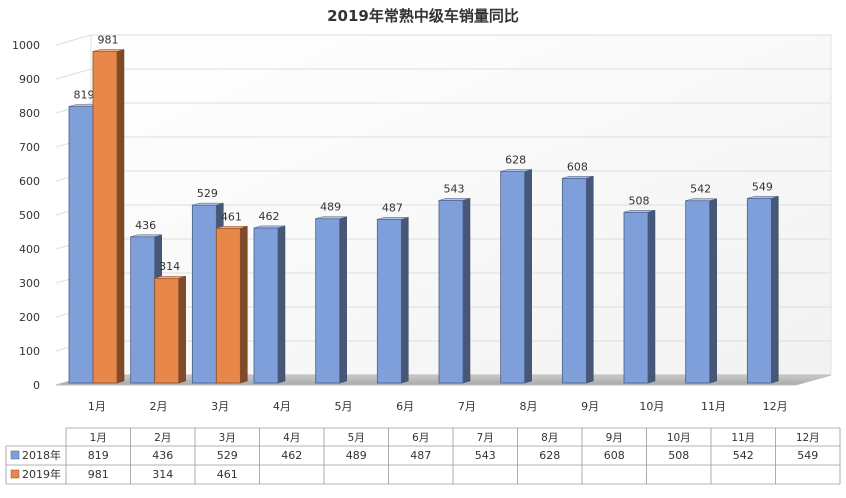 This screenshot has width=846, height=498. Describe the element at coordinates (807, 455) in the screenshot. I see `table-cell: 549` at that location.